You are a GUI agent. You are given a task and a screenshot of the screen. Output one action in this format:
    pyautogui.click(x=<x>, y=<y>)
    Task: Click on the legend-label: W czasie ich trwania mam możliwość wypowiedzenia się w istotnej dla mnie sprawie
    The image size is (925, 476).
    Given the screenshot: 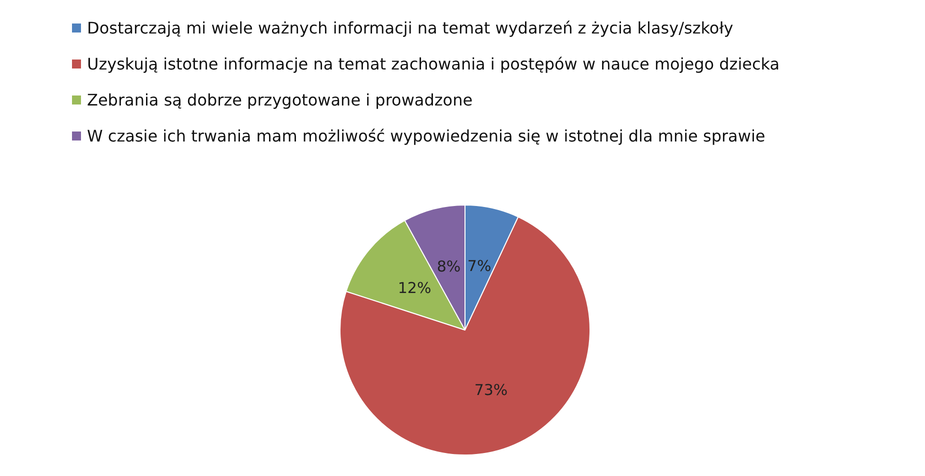 What is the action you would take?
    pyautogui.click(x=426, y=136)
    